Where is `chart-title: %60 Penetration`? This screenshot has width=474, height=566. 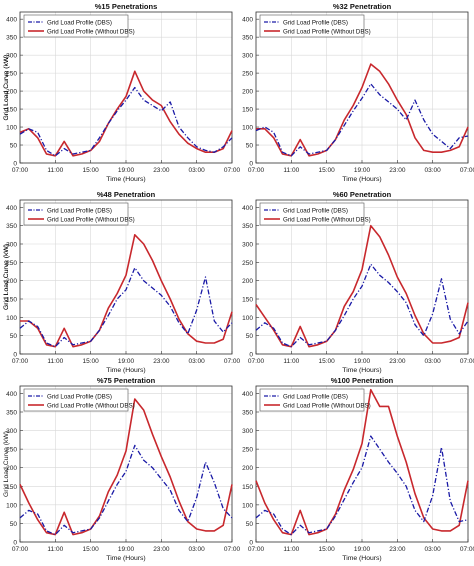
chart-title: %60 Penetration is located at coordinates (362, 194).